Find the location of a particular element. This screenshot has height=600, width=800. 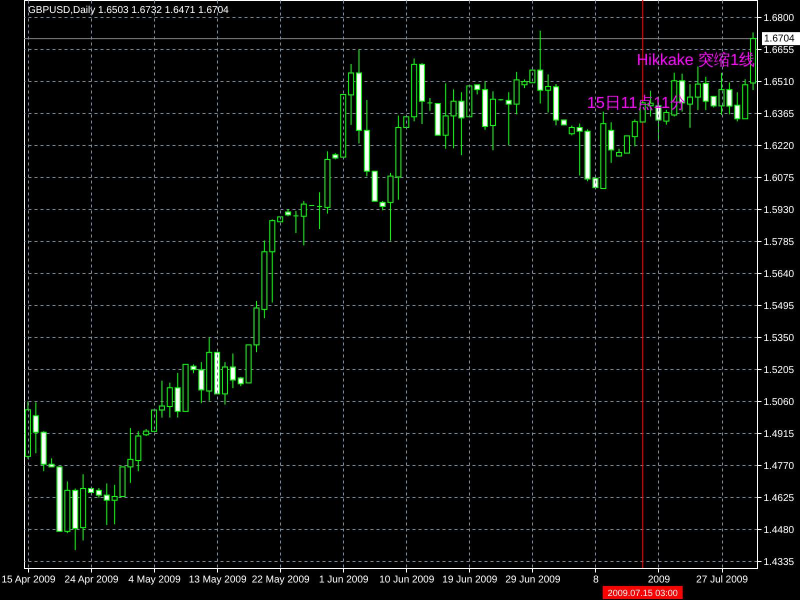

y-tick-label: 1.6510 is located at coordinates (779, 82).